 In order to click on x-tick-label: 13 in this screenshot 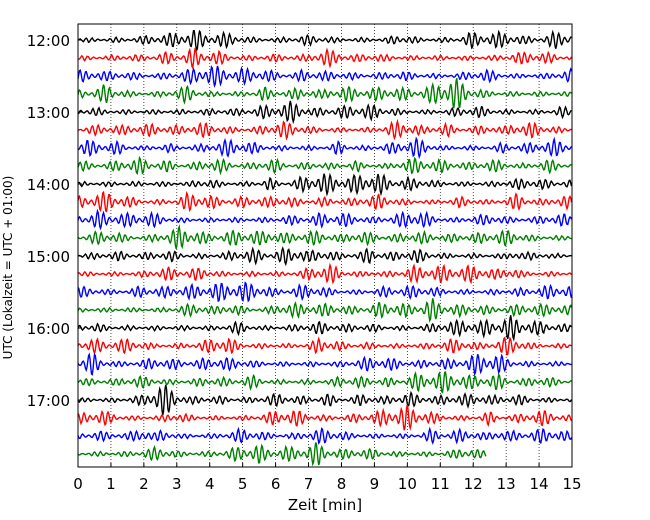, I will do `click(506, 484)`.